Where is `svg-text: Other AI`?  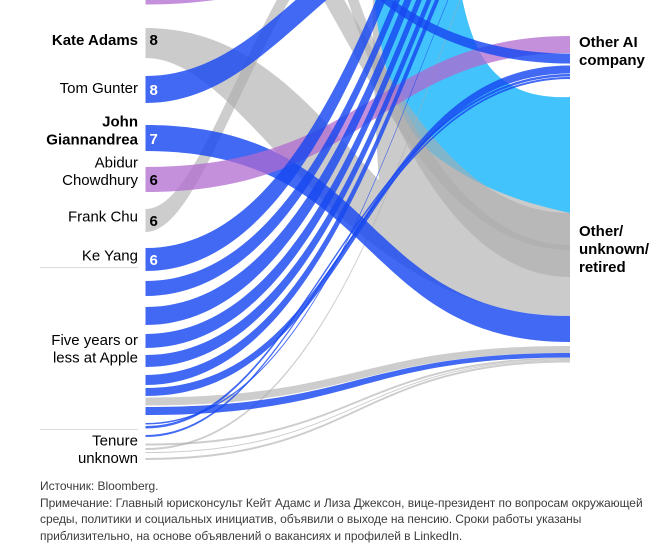 svg-text: Other AI is located at coordinates (608, 42).